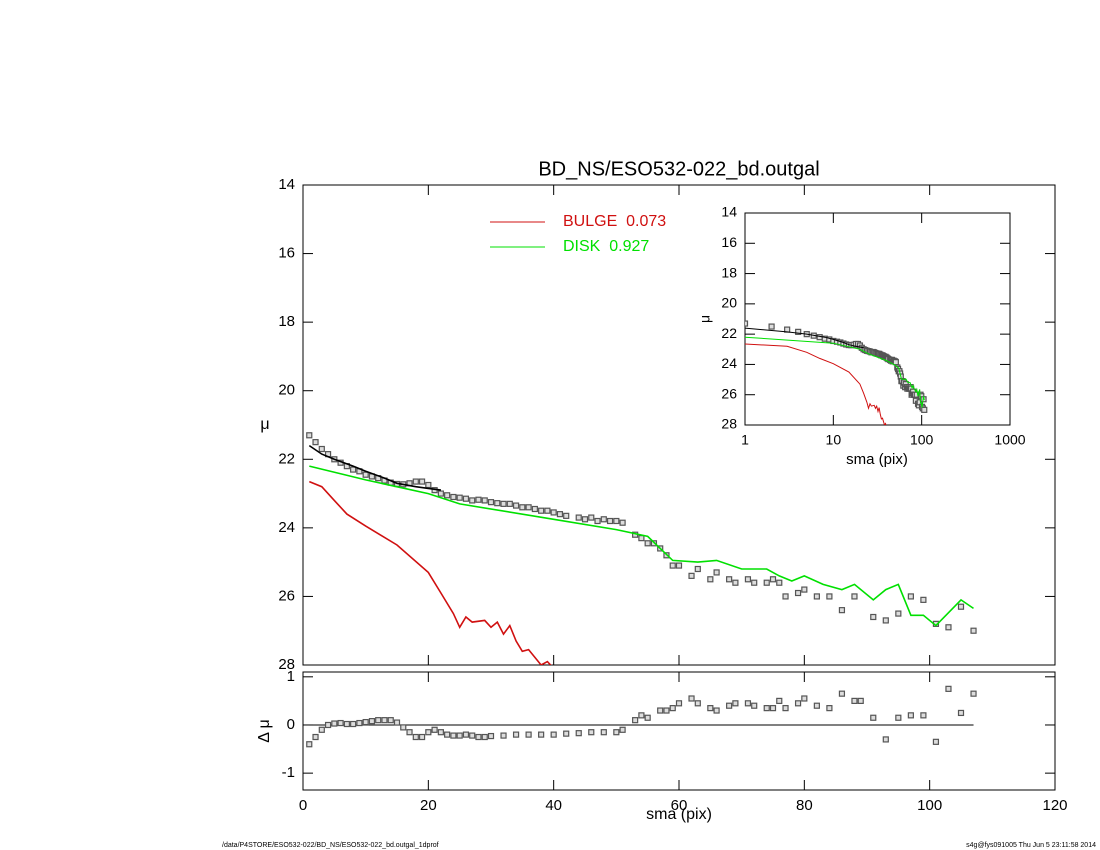 This screenshot has height=850, width=1100. What do you see at coordinates (679, 805) in the screenshot?
I see `x-tick-label: 60` at bounding box center [679, 805].